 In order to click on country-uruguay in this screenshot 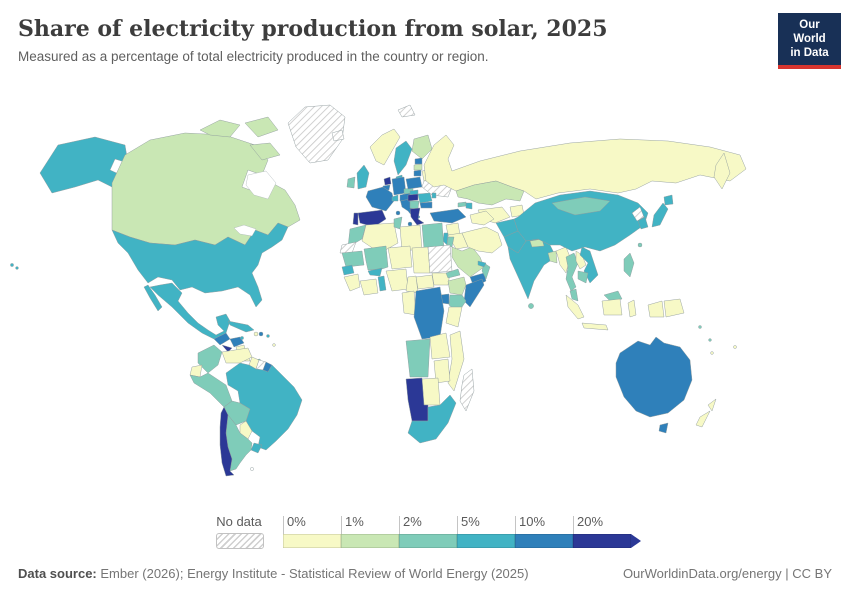, I will do `click(256, 448)`.